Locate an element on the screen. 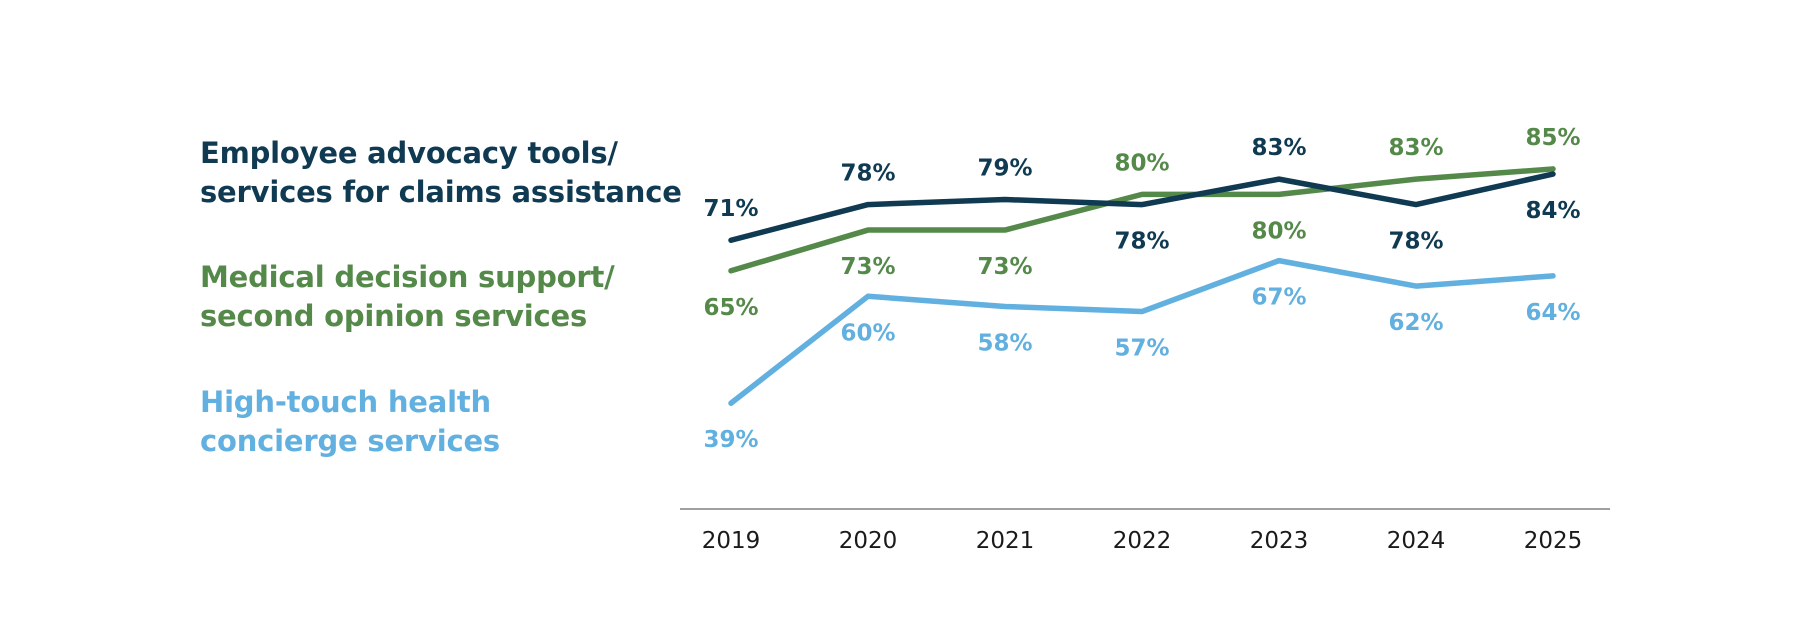 Image resolution: width=1800 pixels, height=621 pixels. x-tick-label: 2025 is located at coordinates (1553, 541).